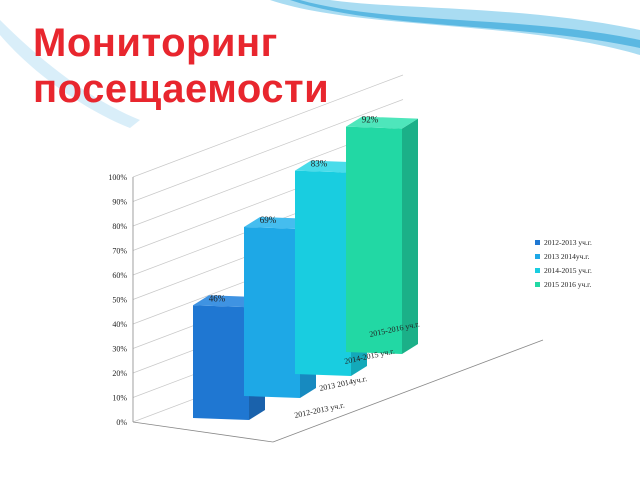 This screenshot has width=640, height=480. What do you see at coordinates (119, 300) in the screenshot?
I see `y-tick-label: 50%` at bounding box center [119, 300].